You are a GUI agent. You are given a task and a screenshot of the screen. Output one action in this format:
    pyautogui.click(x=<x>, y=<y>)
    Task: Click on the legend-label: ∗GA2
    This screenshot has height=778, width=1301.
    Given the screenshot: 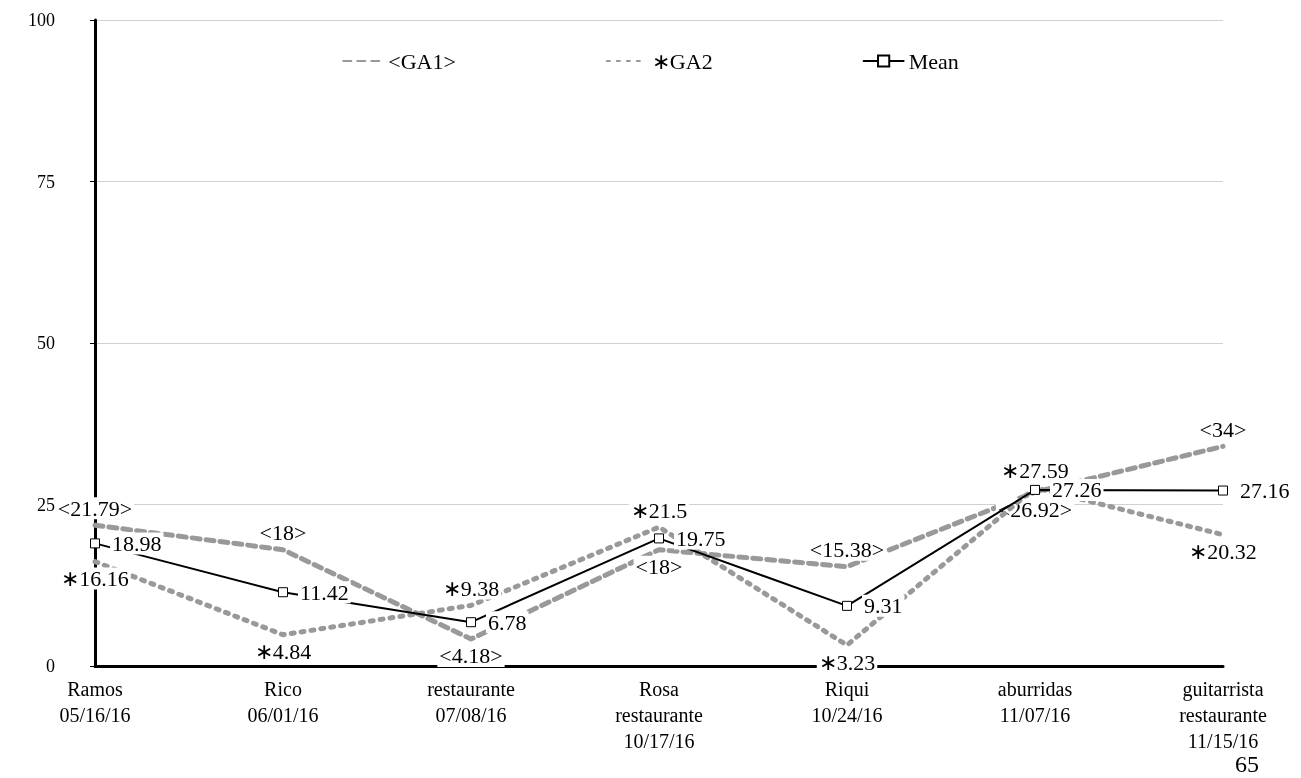 What is the action you would take?
    pyautogui.click(x=682, y=61)
    